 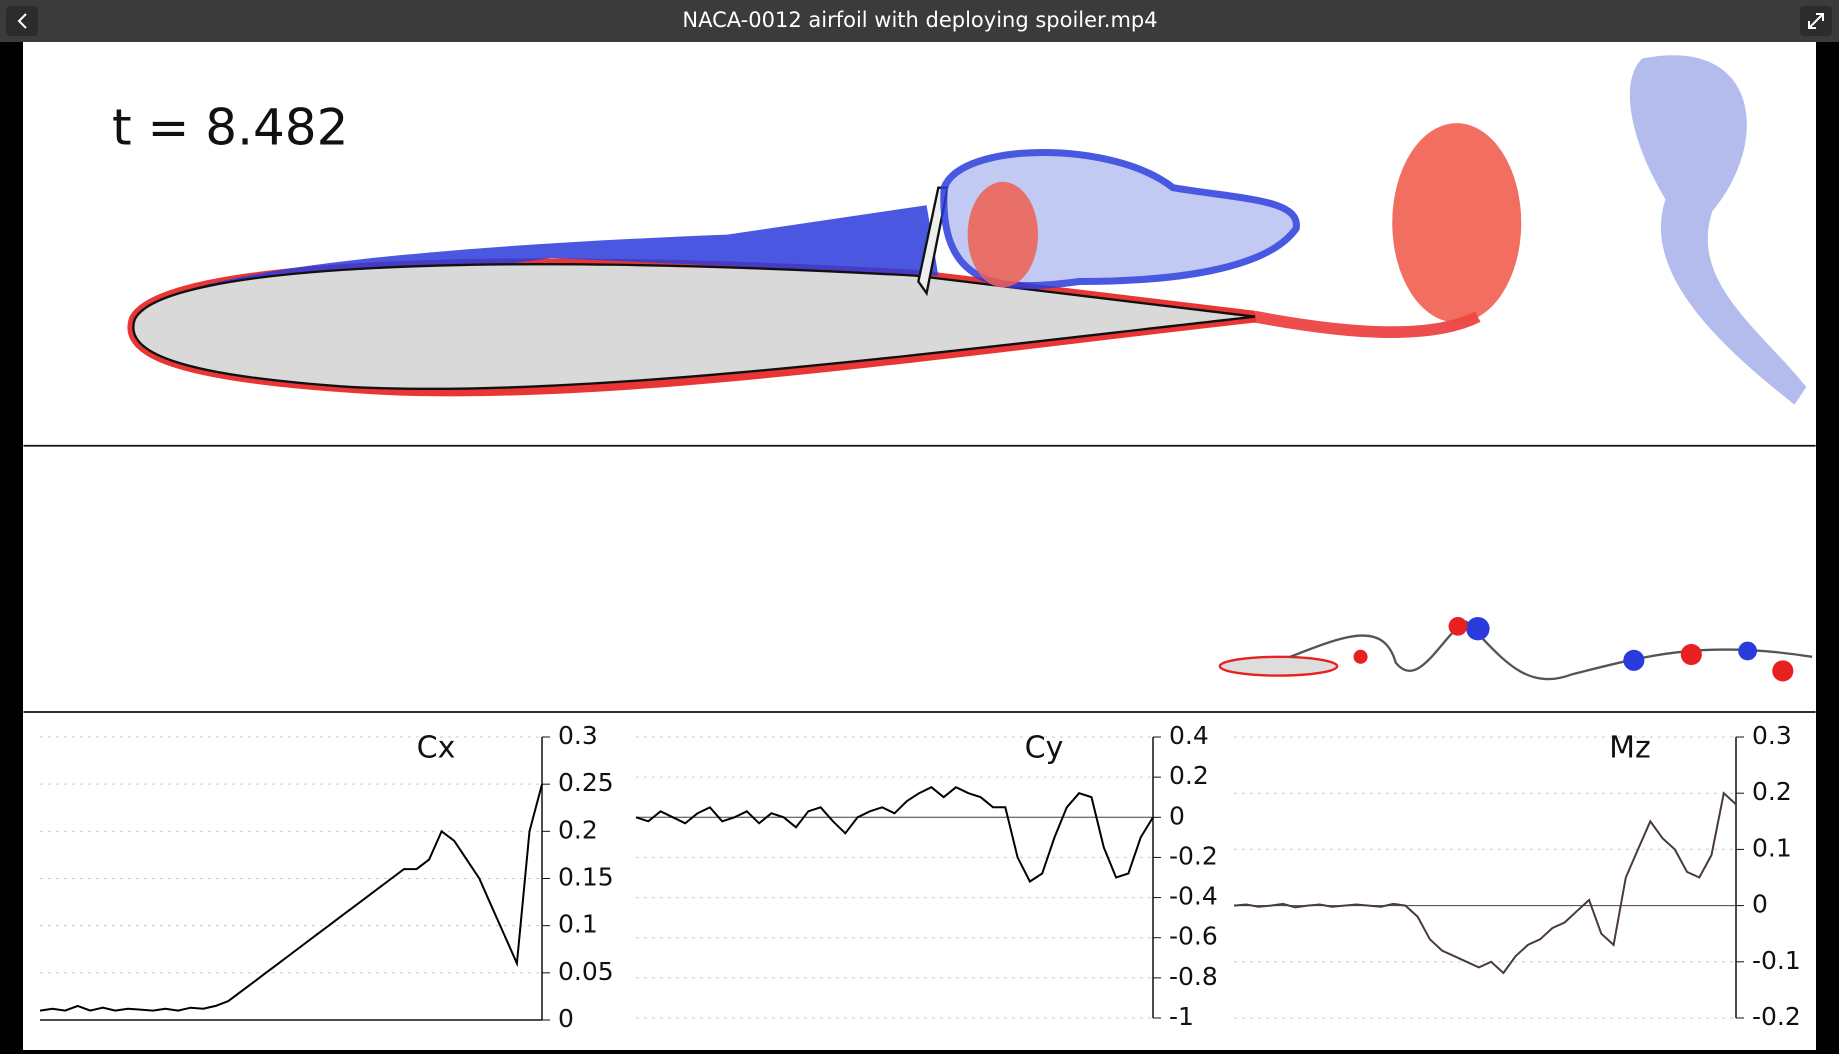 What do you see at coordinates (586, 877) in the screenshot?
I see `y-tick-label: 0.15` at bounding box center [586, 877].